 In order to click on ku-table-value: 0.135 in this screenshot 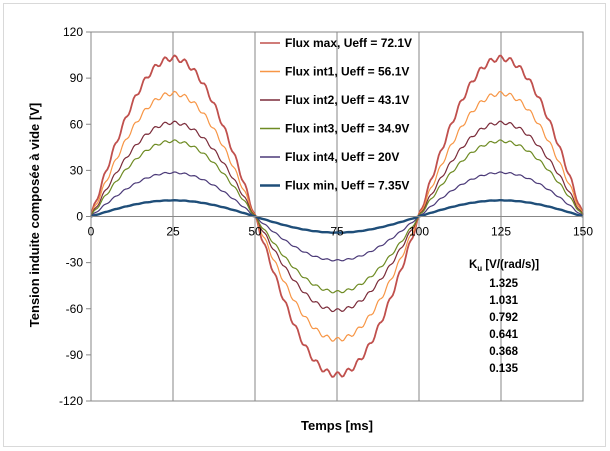, I will do `click(503, 369)`.